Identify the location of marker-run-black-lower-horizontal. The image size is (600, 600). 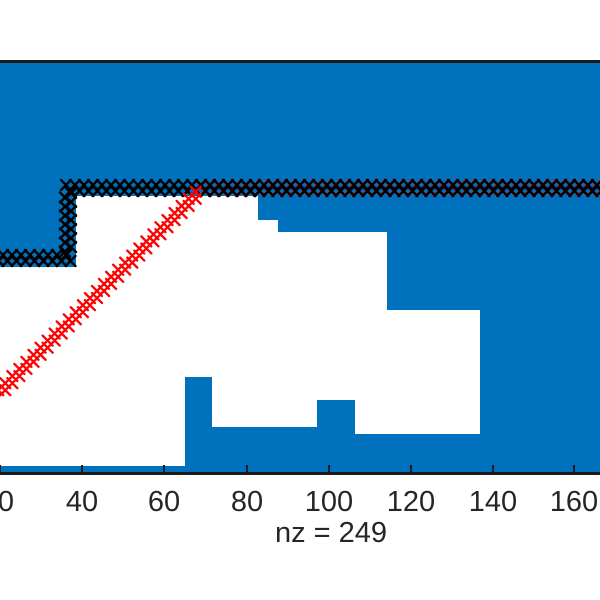
(38, 258).